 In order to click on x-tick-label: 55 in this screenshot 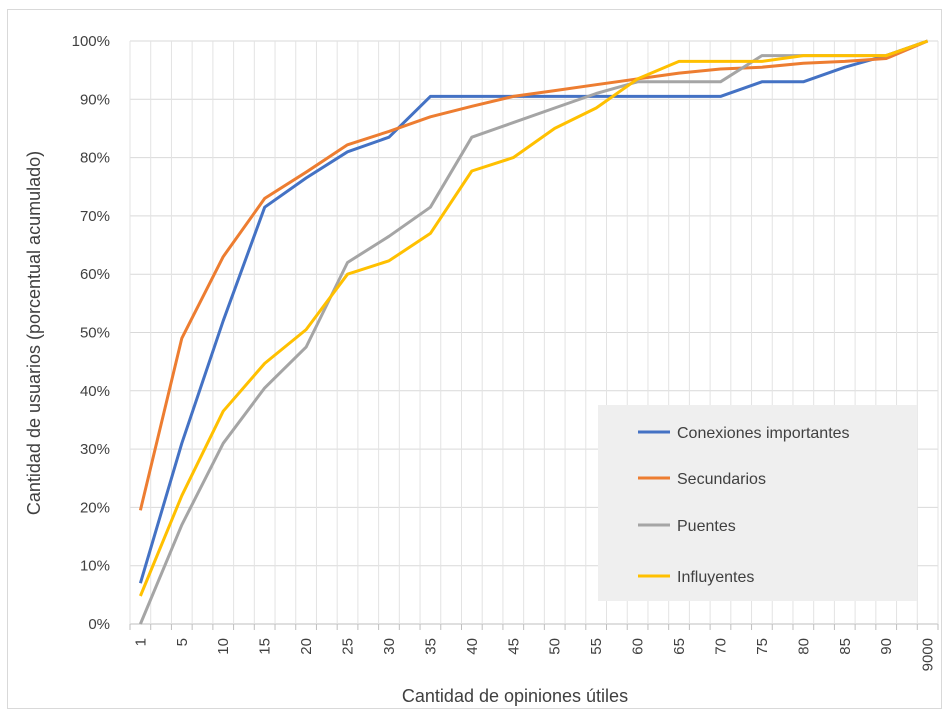, I will do `click(596, 646)`.